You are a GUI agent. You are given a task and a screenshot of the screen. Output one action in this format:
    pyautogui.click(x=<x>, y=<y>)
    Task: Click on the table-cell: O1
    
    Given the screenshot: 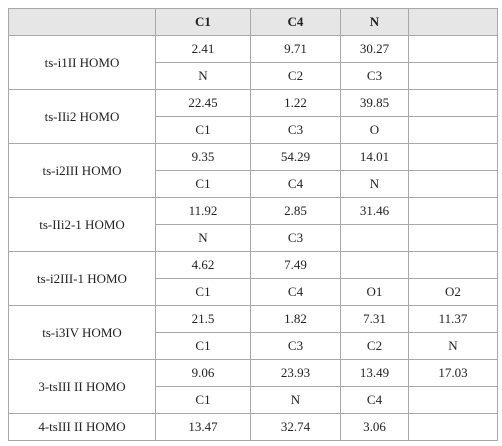 What is the action you would take?
    pyautogui.click(x=374, y=292)
    